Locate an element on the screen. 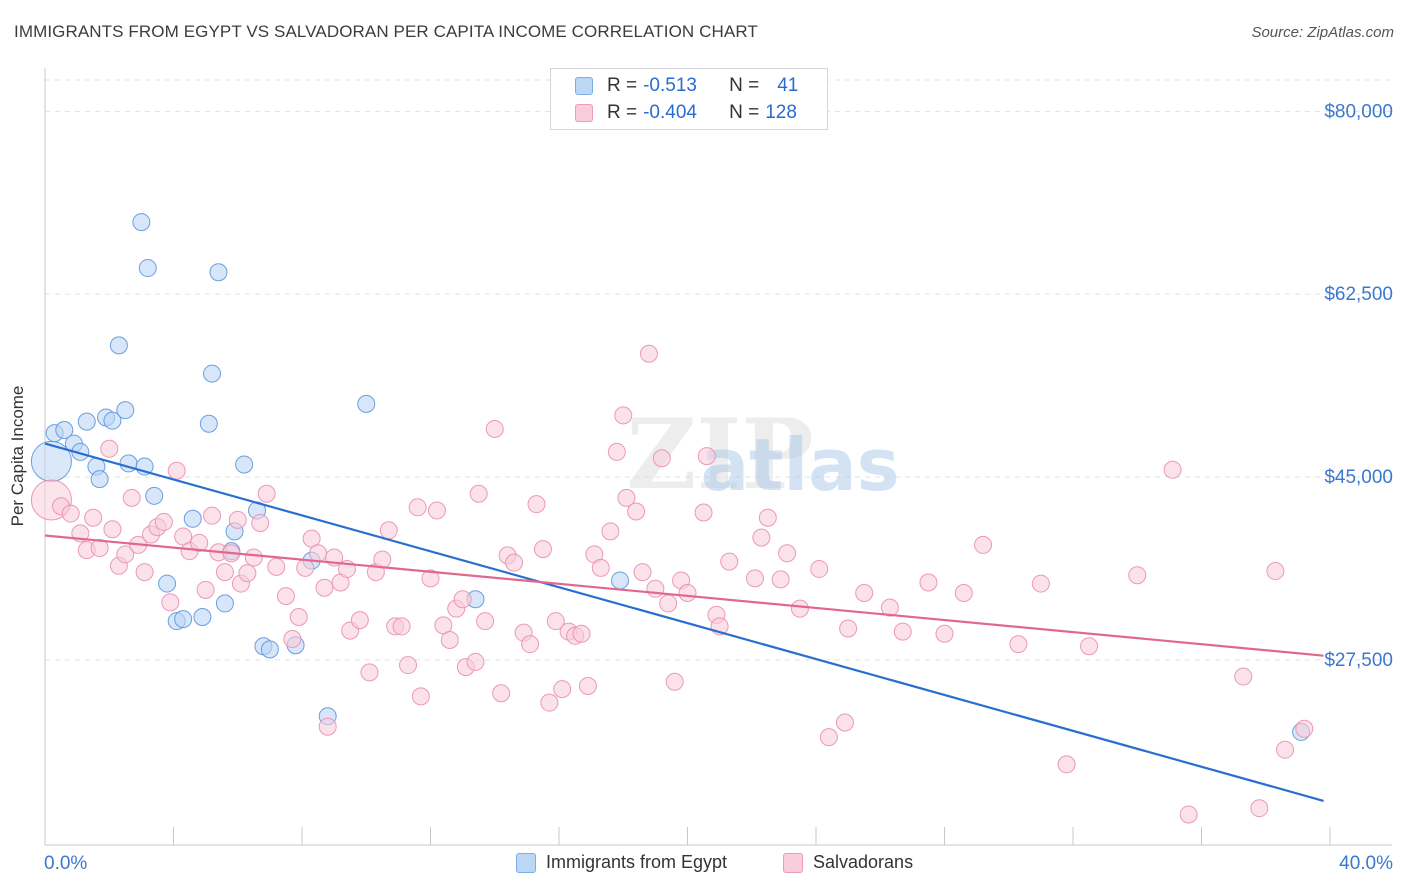 This screenshot has height=892, width=1406. r-value: -0.513 is located at coordinates (670, 85).